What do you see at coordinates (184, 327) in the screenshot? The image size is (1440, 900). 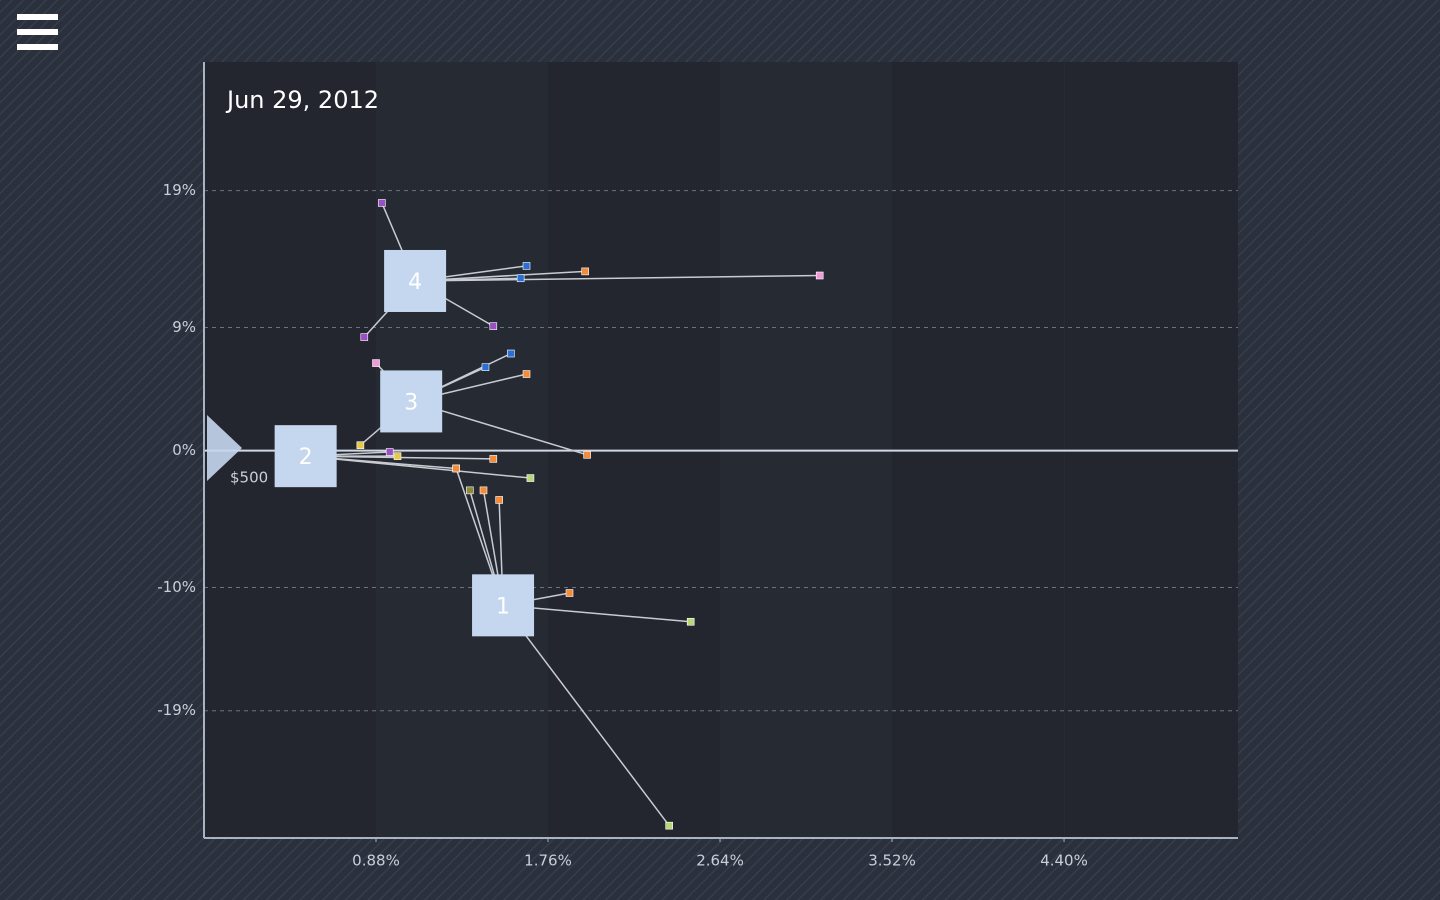 I see `y-tick-label: 9%` at bounding box center [184, 327].